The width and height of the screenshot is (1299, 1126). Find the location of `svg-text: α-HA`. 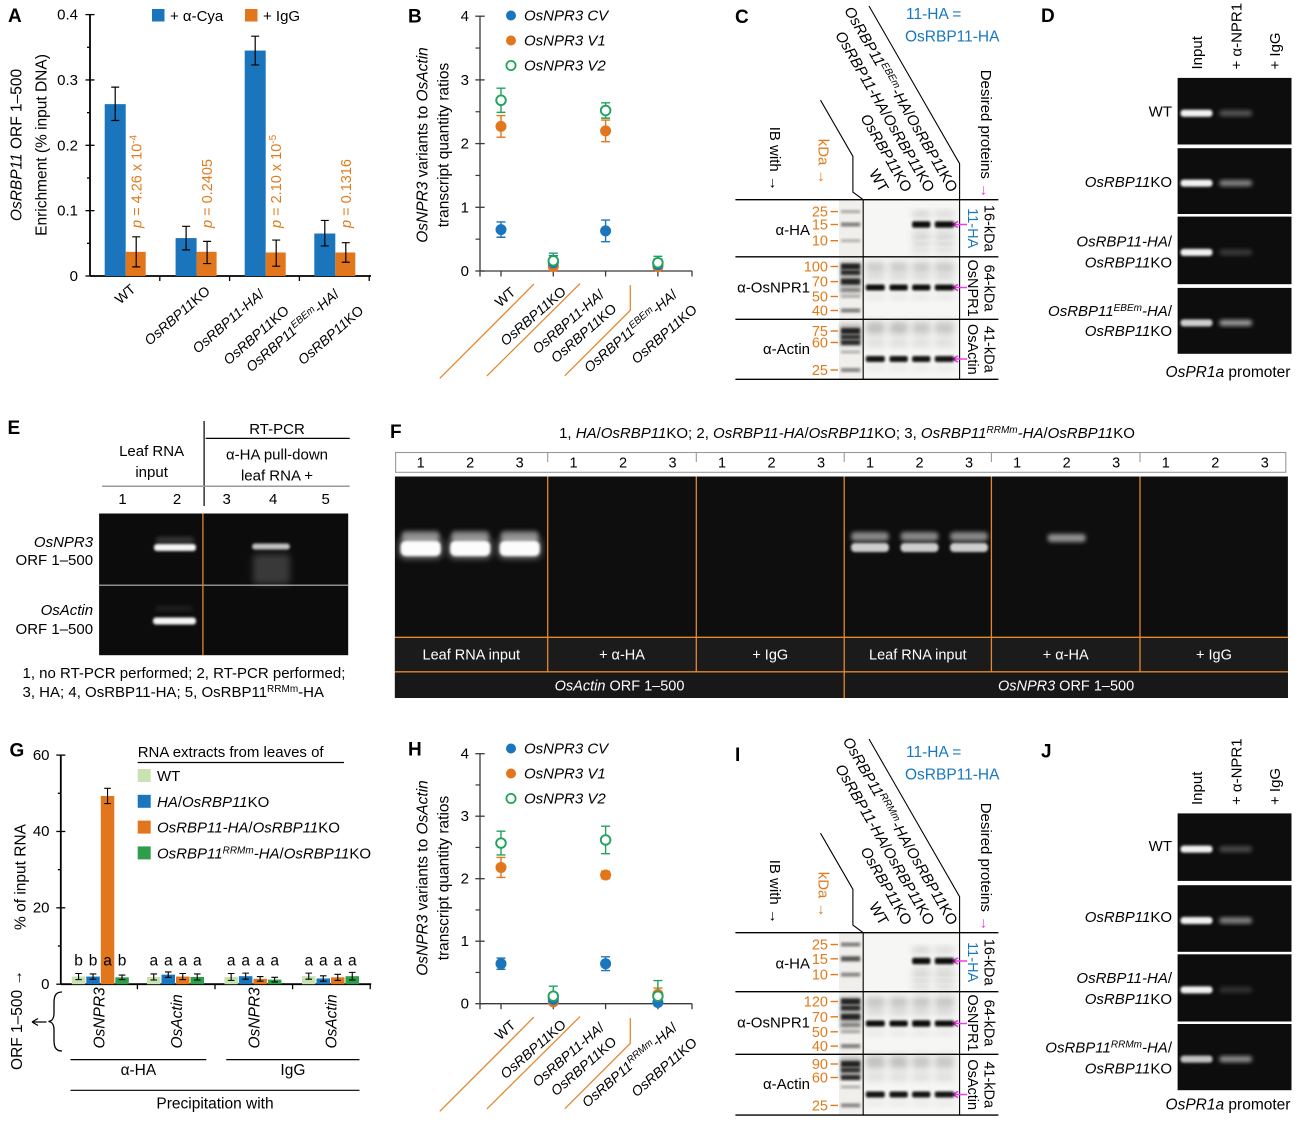

svg-text: α-HA is located at coordinates (139, 1070).